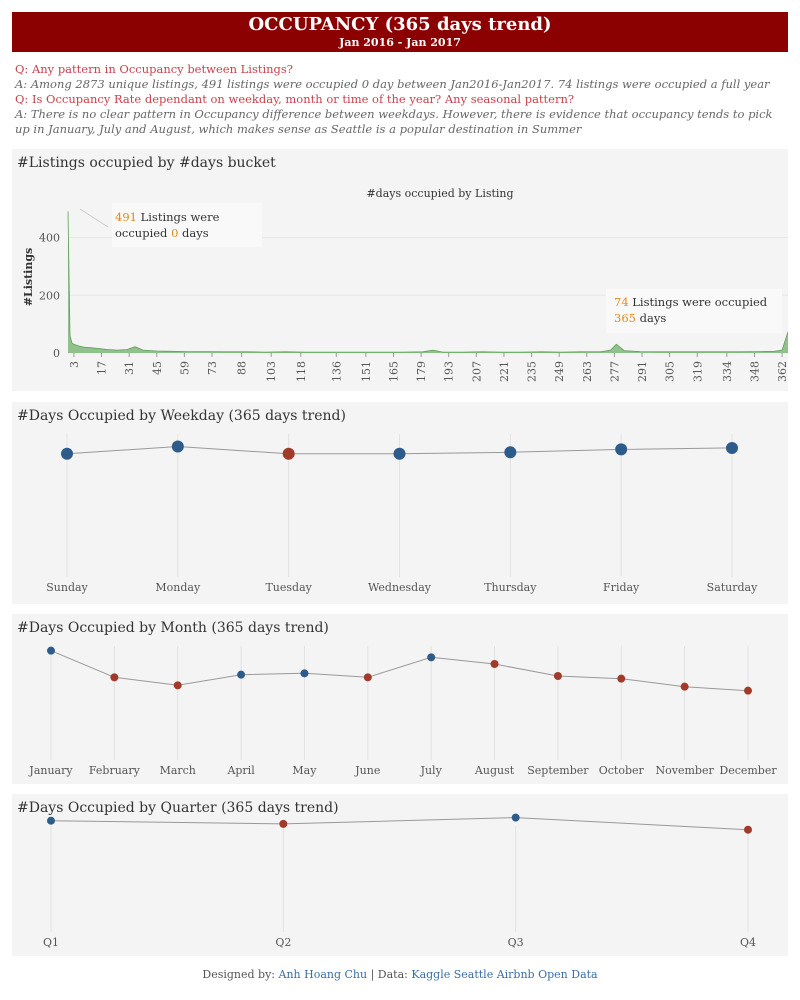 The height and width of the screenshot is (1000, 800). What do you see at coordinates (400, 587) in the screenshot?
I see `weekday-x-label: Wednesday` at bounding box center [400, 587].